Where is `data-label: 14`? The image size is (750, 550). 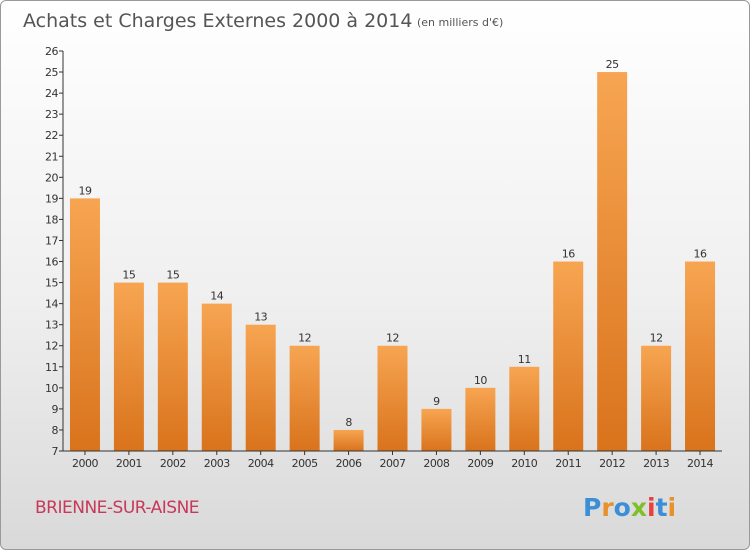
data-label: 14 is located at coordinates (216, 296).